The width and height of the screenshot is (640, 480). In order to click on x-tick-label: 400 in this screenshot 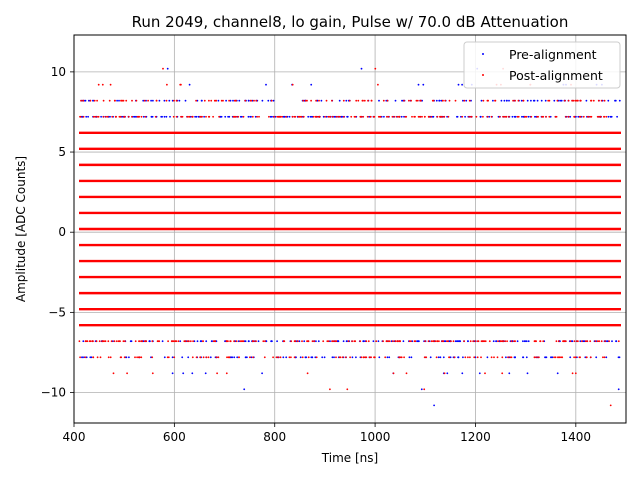, I will do `click(74, 437)`.